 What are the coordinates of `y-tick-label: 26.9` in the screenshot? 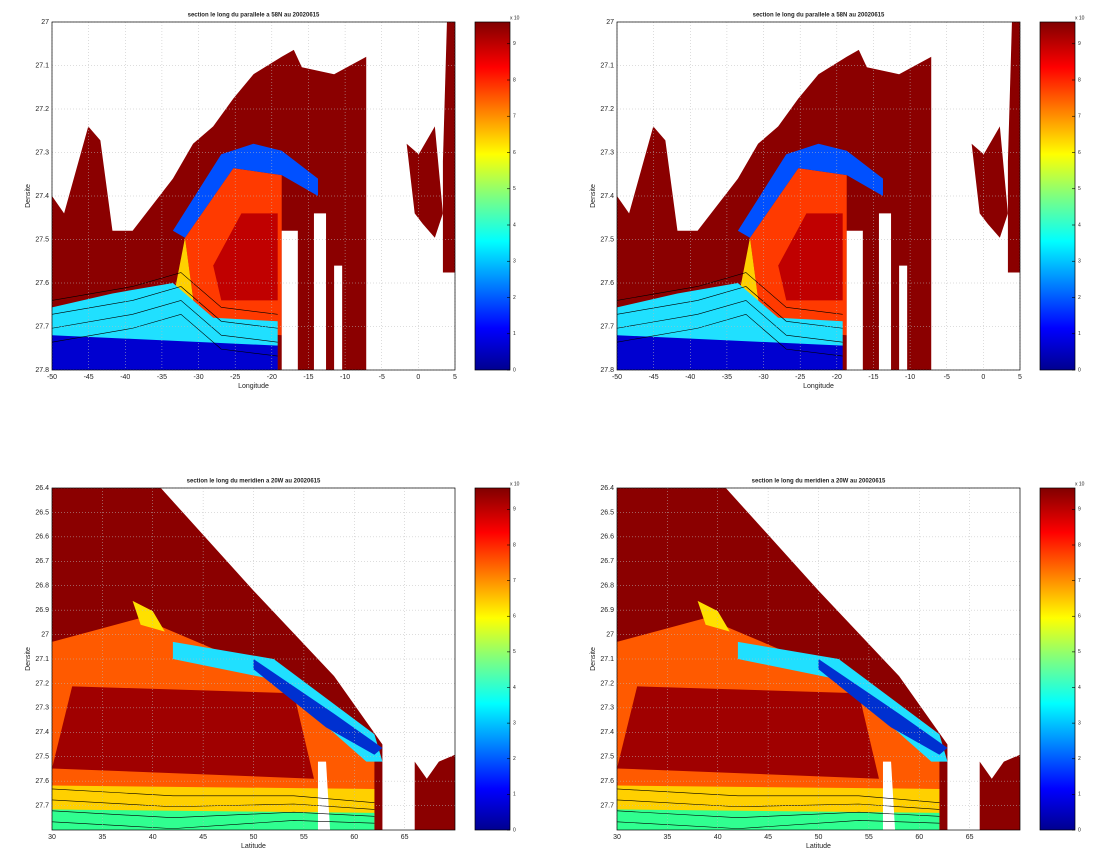 It's located at (607, 610).